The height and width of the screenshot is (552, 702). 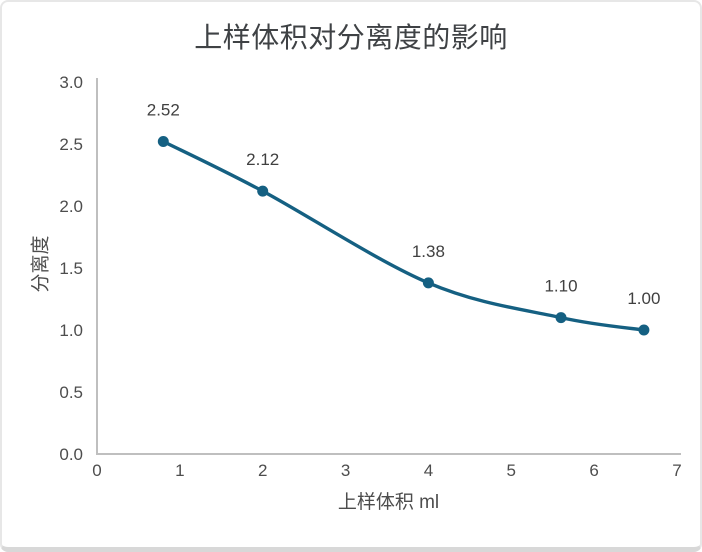 What do you see at coordinates (428, 470) in the screenshot?
I see `x-tick-label: 4` at bounding box center [428, 470].